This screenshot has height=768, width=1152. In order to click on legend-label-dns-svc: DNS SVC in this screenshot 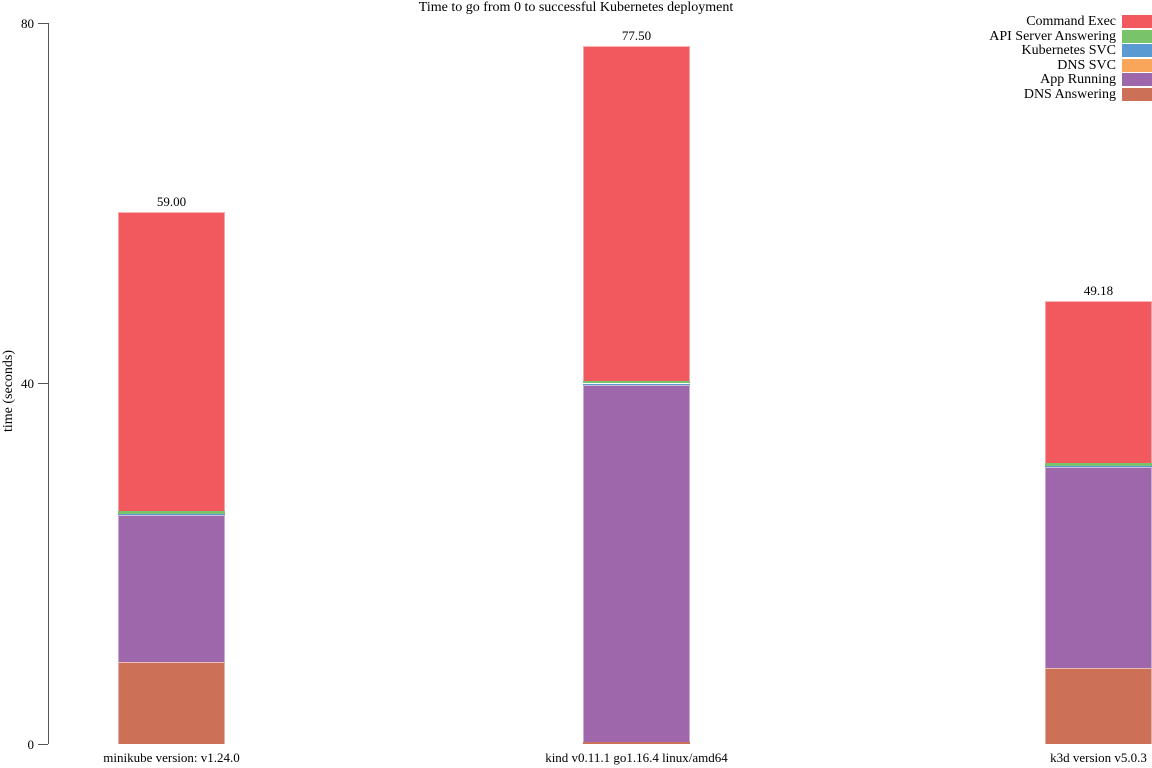, I will do `click(1086, 65)`.